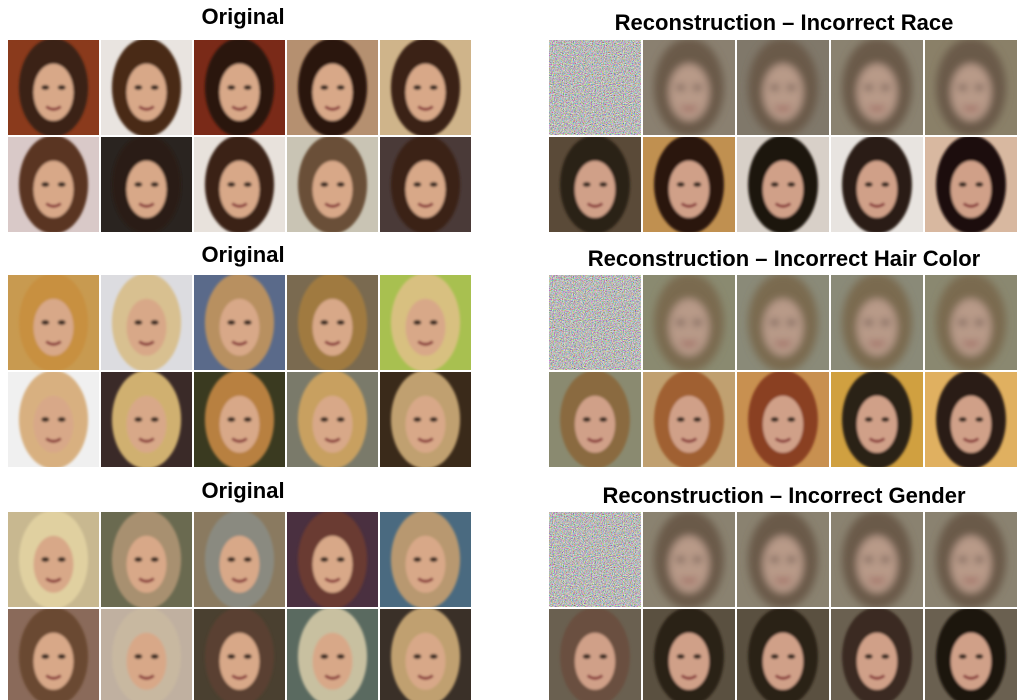 This screenshot has width=1028, height=700. Describe the element at coordinates (784, 495) in the screenshot. I see `panel-title: Reconstruction – Incorrect Gender` at that location.